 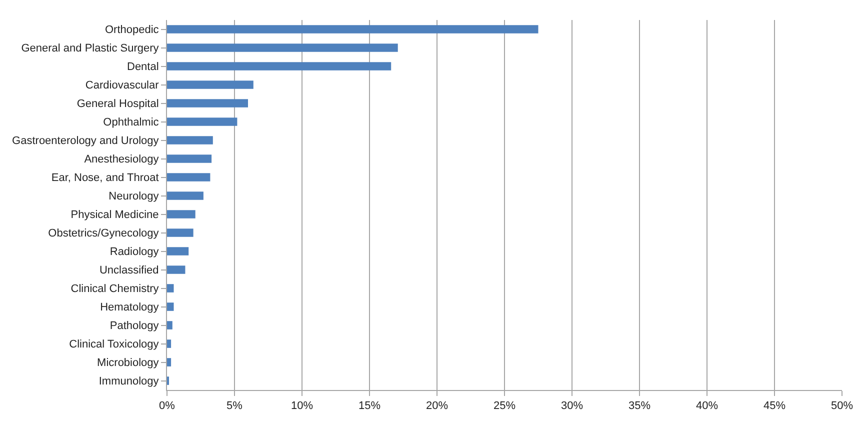 What do you see at coordinates (129, 270) in the screenshot?
I see `y-tick-label: Unclassified` at bounding box center [129, 270].